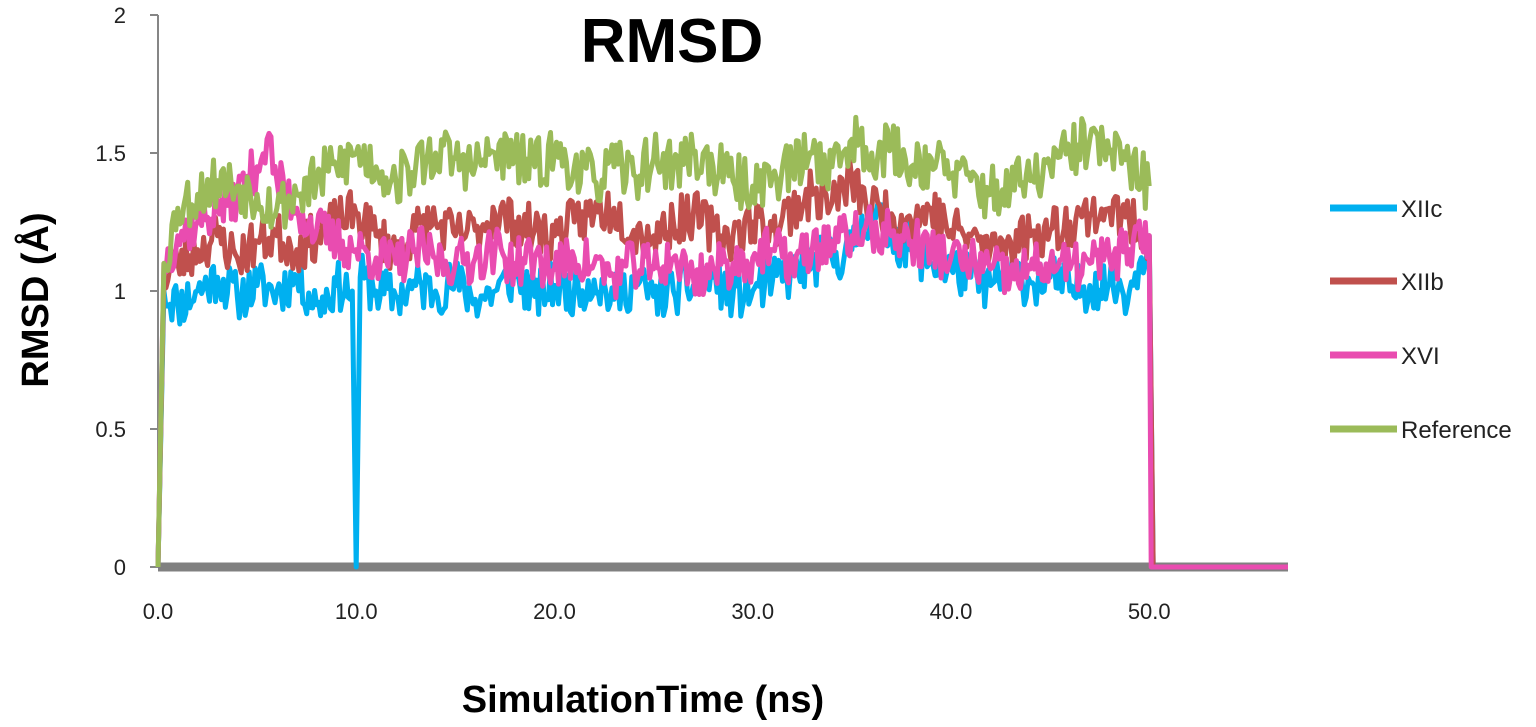  What do you see at coordinates (1421, 320) in the screenshot?
I see `legend: XIIc XIIb XVI Reference` at bounding box center [1421, 320].